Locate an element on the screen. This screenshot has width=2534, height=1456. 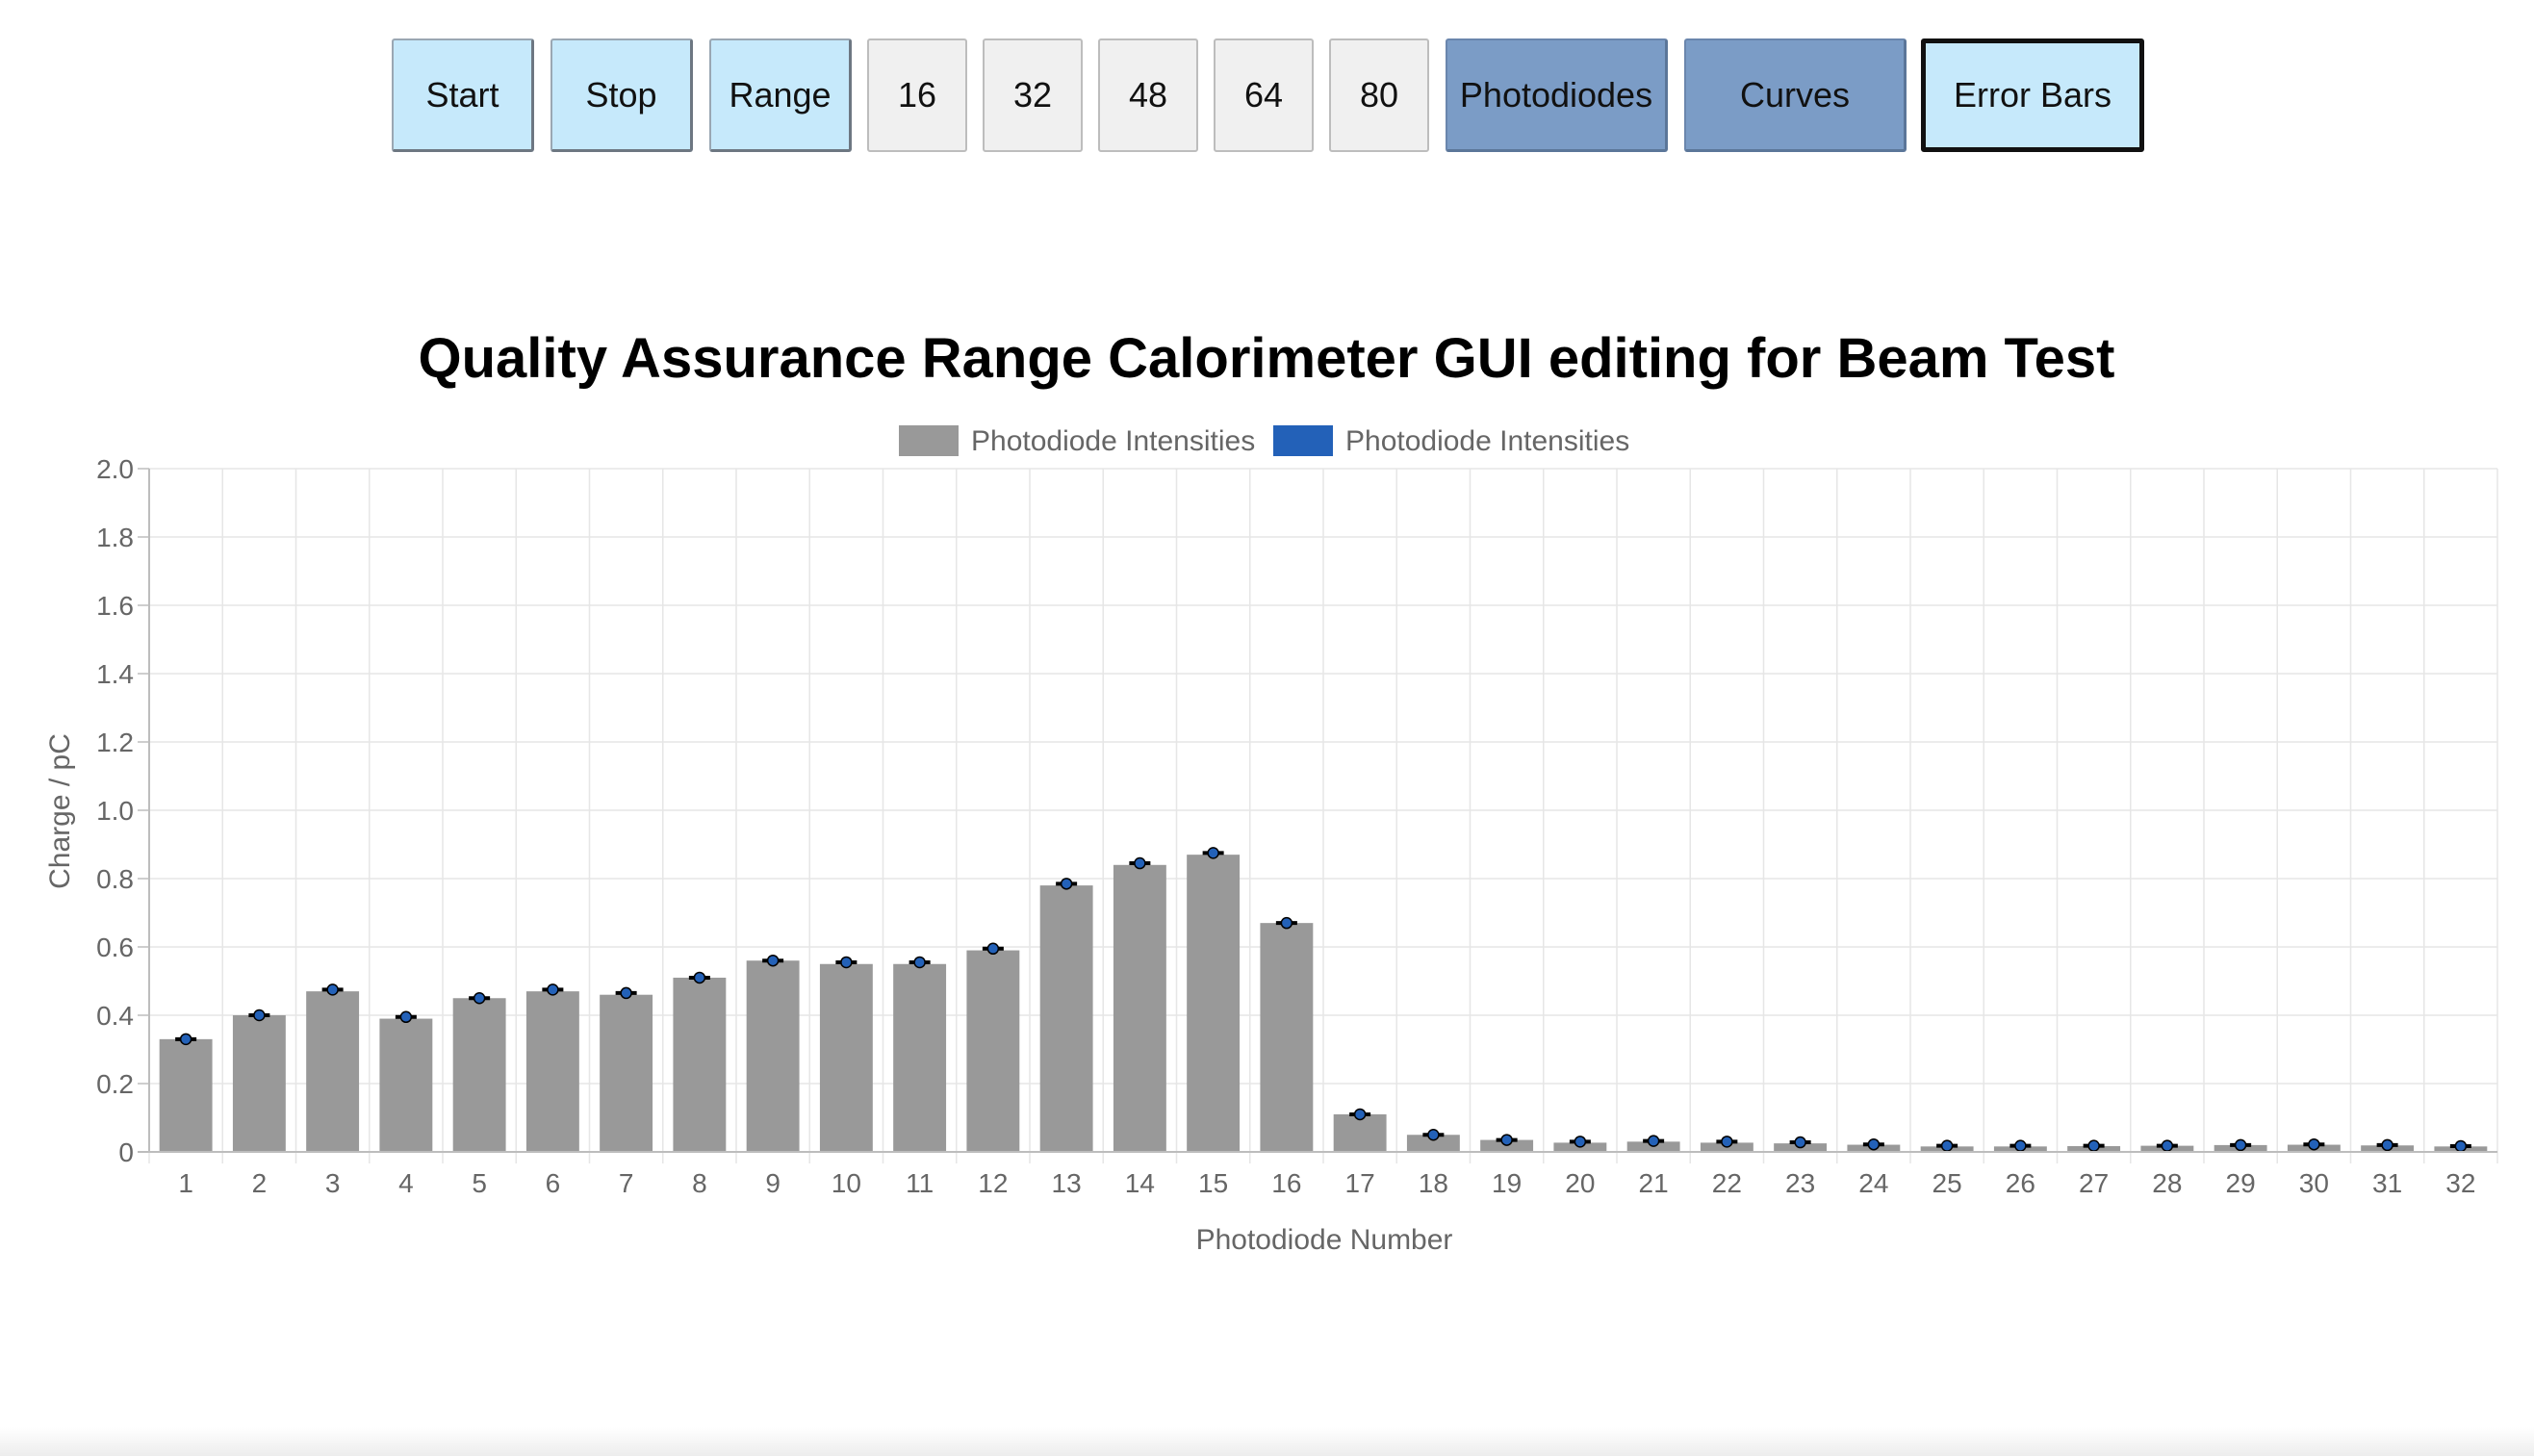
range-button: Range is located at coordinates (780, 95).